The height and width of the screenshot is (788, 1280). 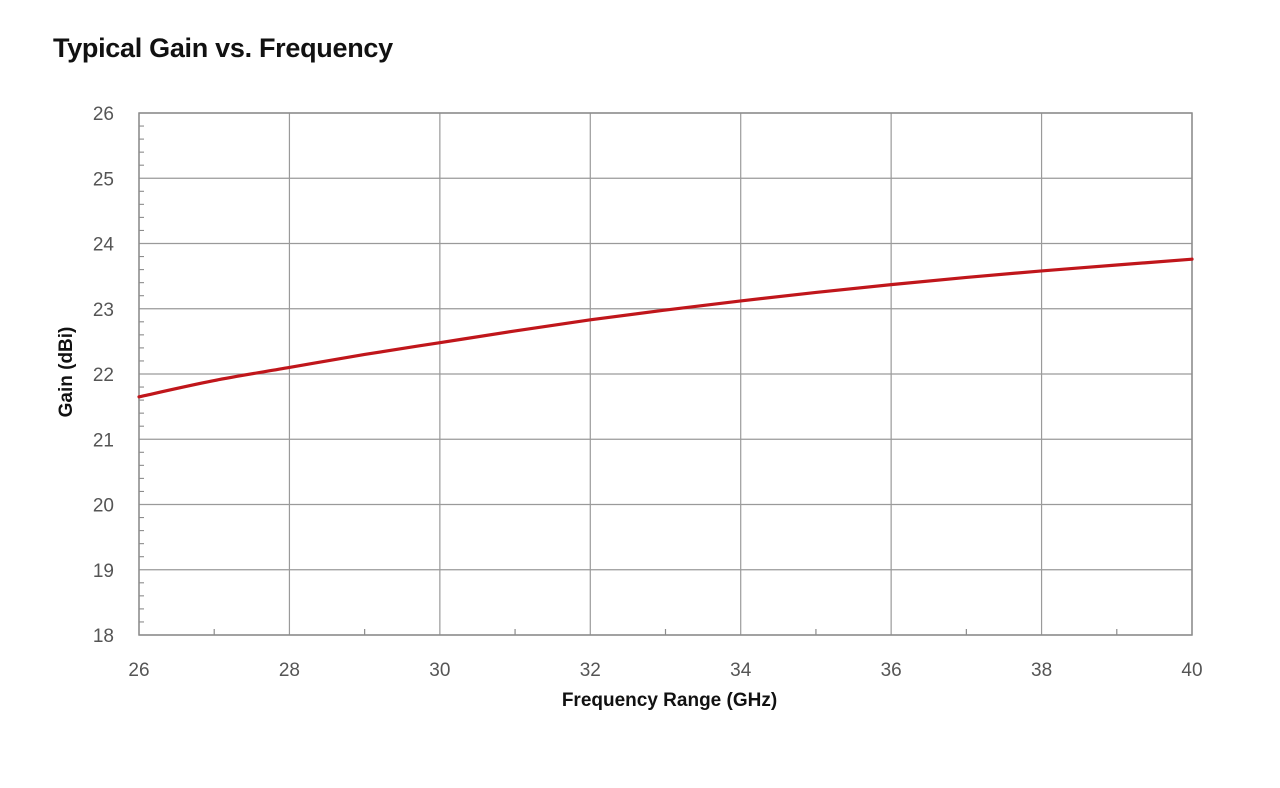 I want to click on y-tick-label: 18, so click(x=103, y=636).